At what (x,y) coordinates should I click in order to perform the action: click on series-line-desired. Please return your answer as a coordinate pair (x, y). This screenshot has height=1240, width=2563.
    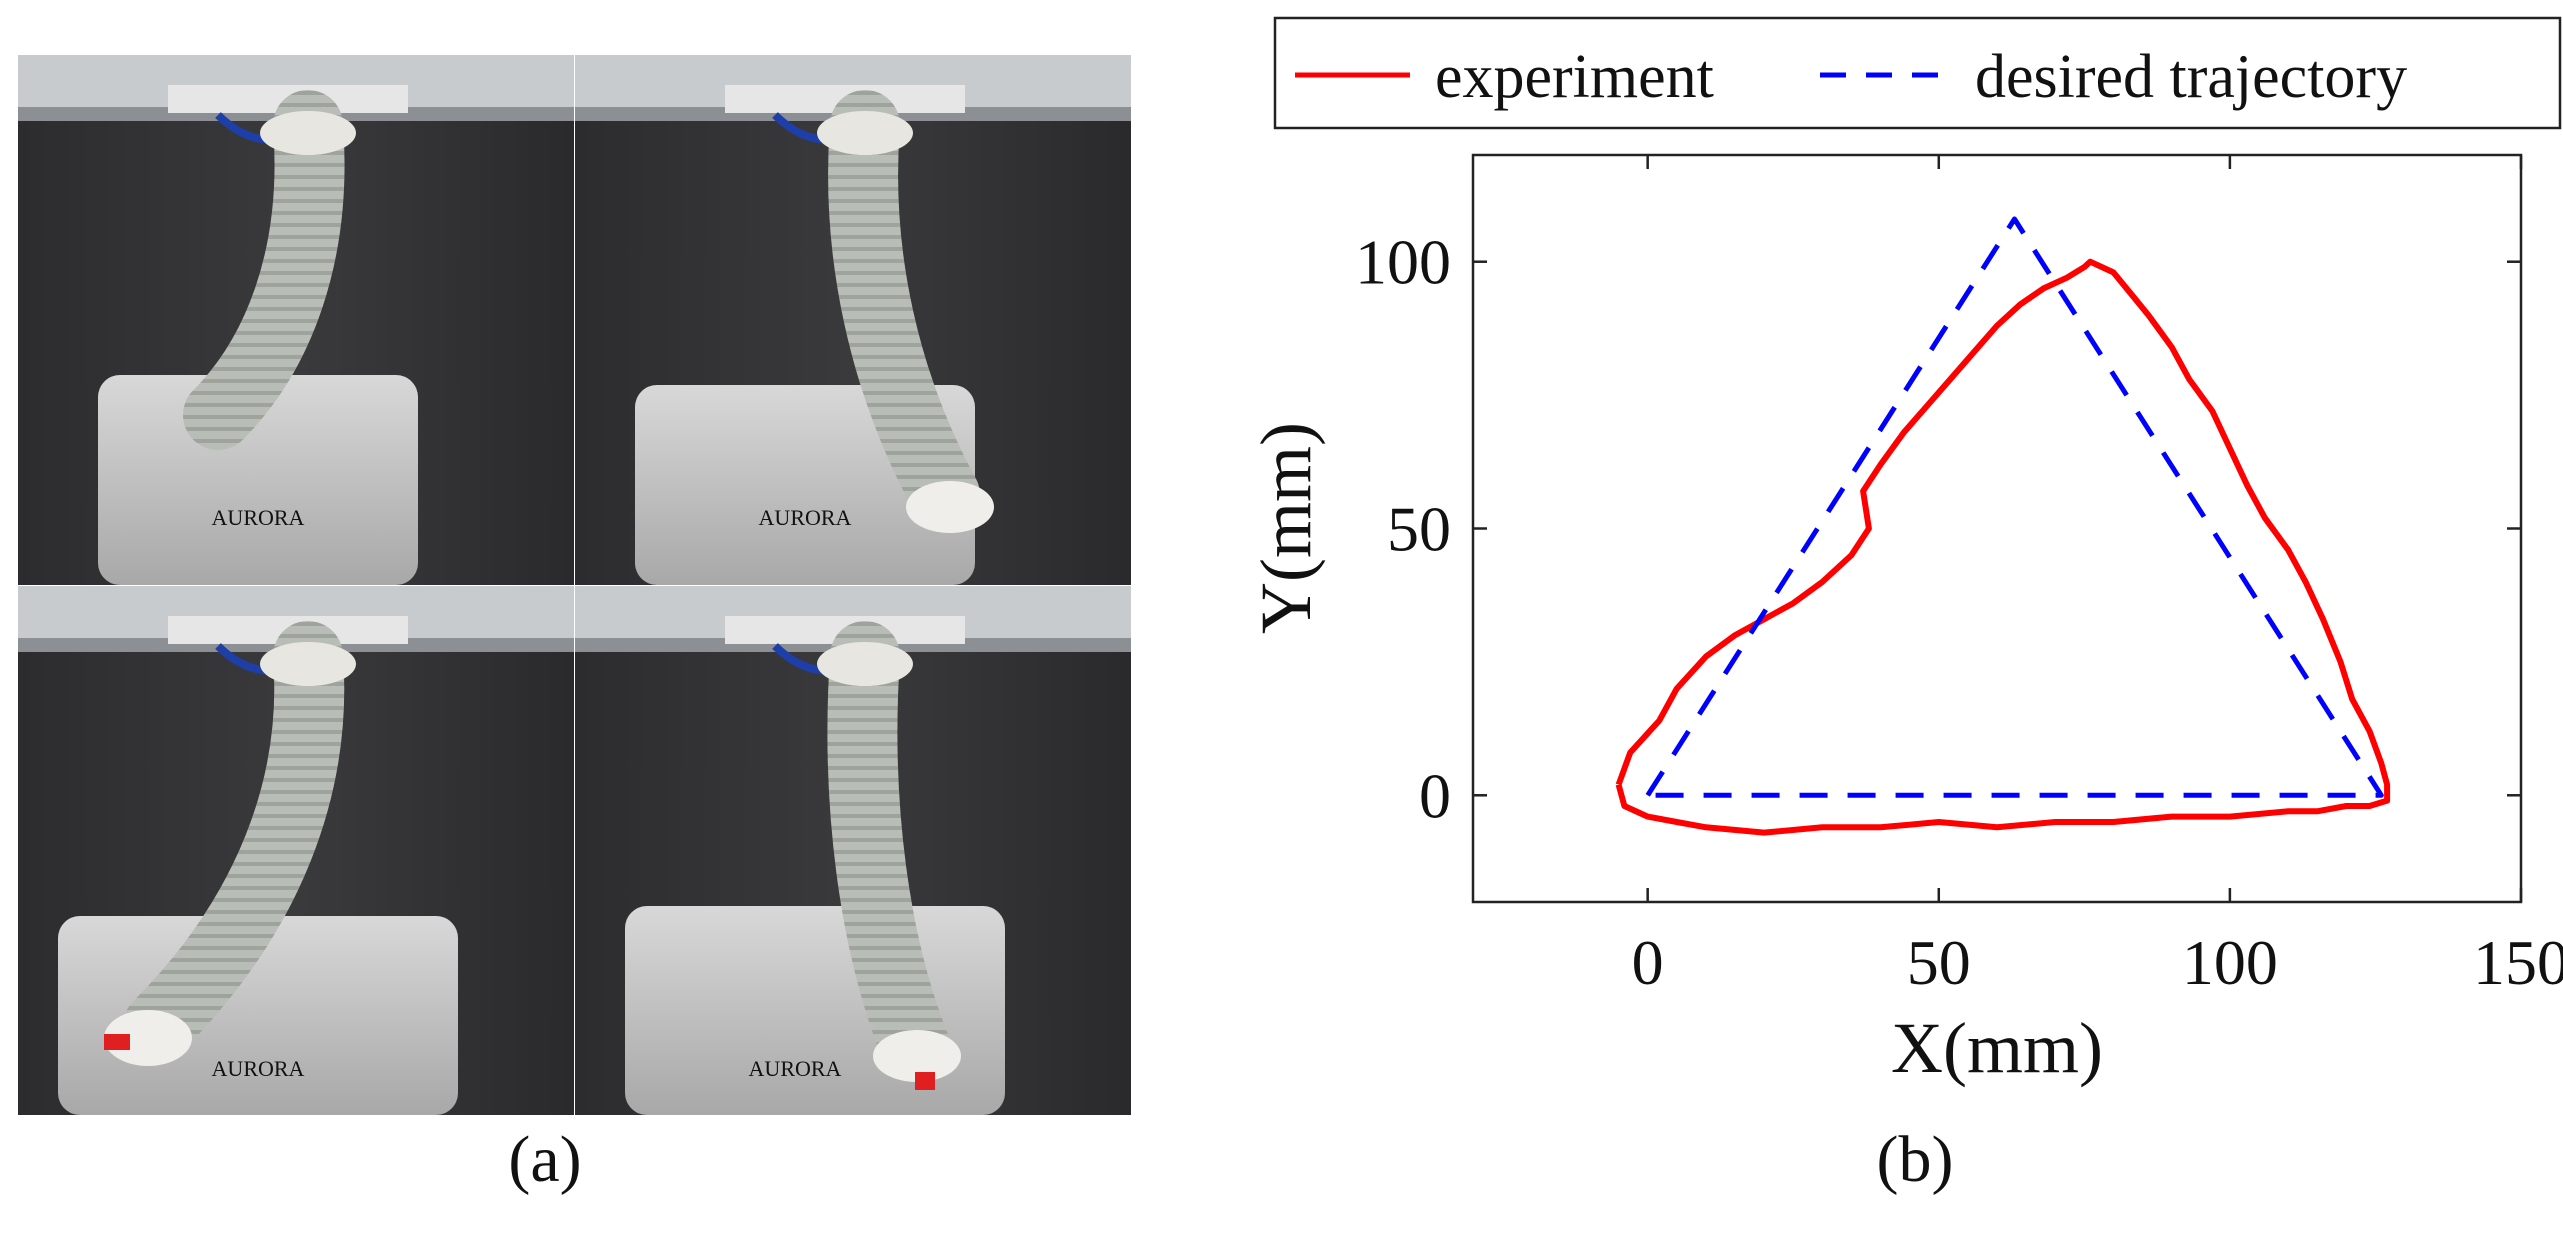
    Looking at the image, I should click on (2014, 507).